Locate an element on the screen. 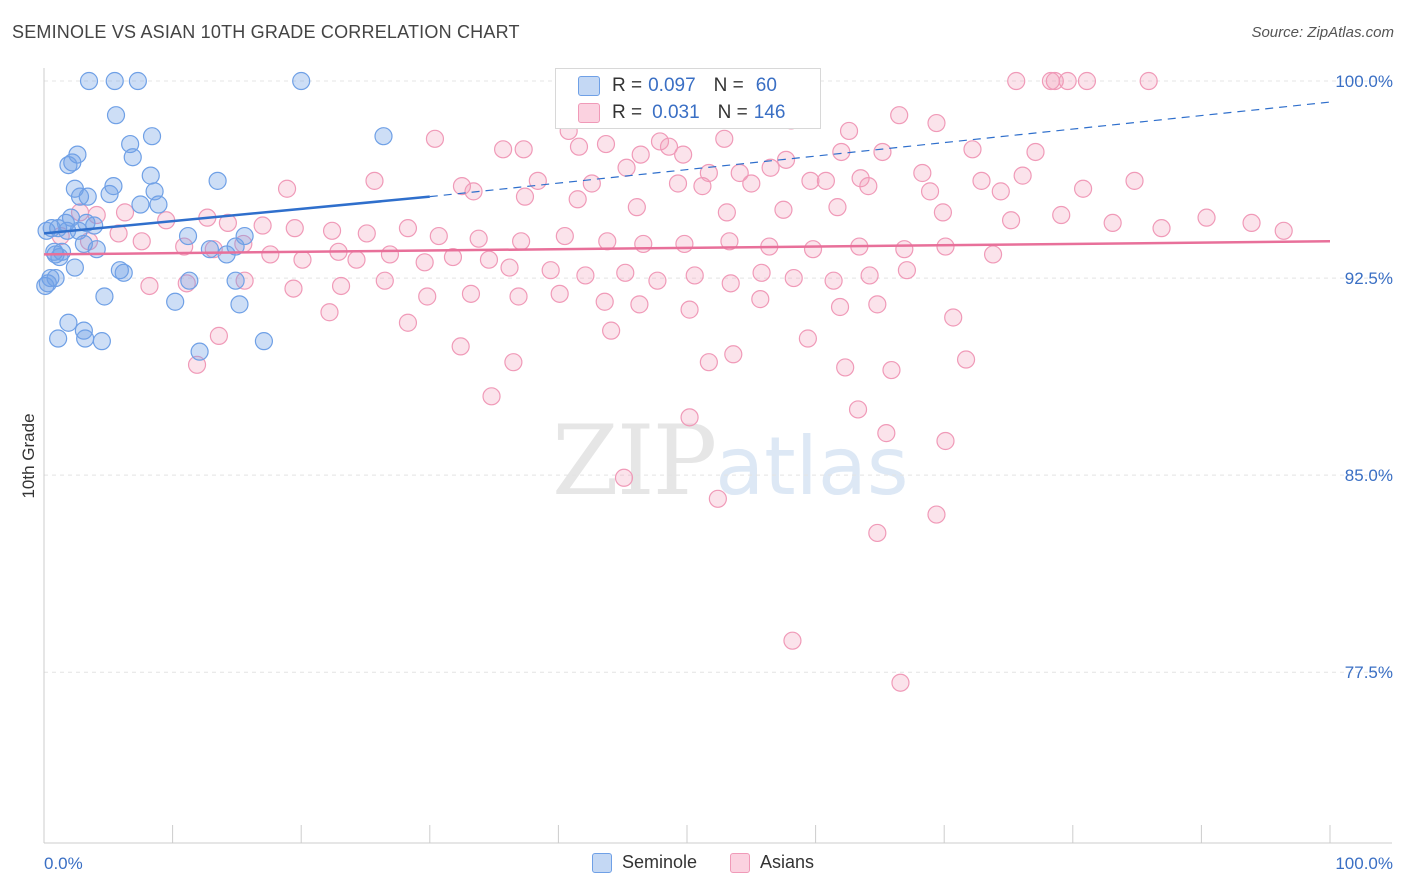  y-tick-label: 77.5% is located at coordinates (1369, 672).